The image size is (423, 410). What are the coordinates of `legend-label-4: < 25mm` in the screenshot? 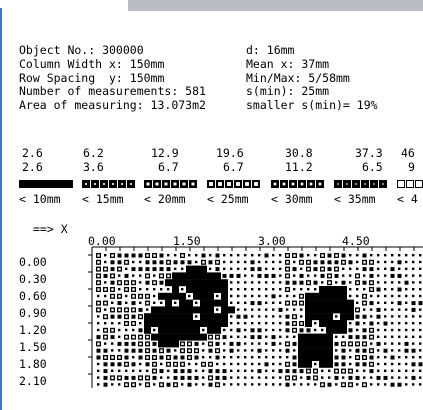 It's located at (228, 199).